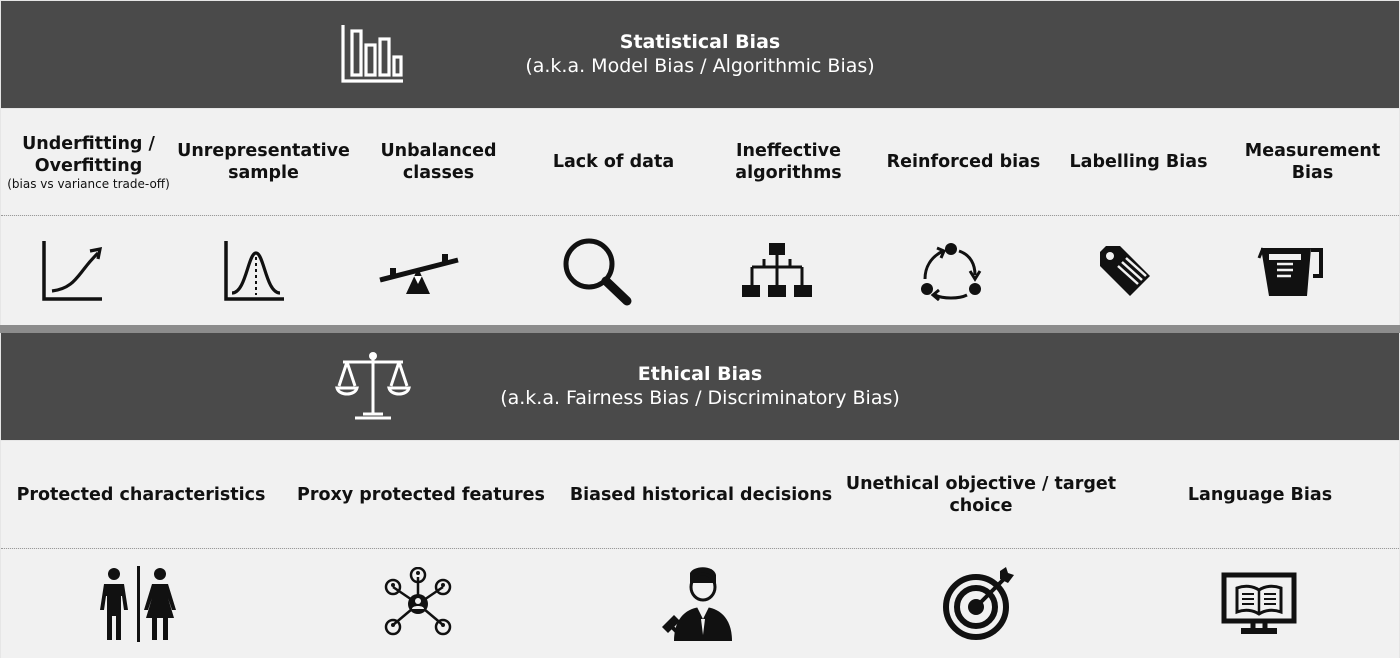 This screenshot has height=658, width=1400. Describe the element at coordinates (1259, 604) in the screenshot. I see `book-monitor-icon` at that location.